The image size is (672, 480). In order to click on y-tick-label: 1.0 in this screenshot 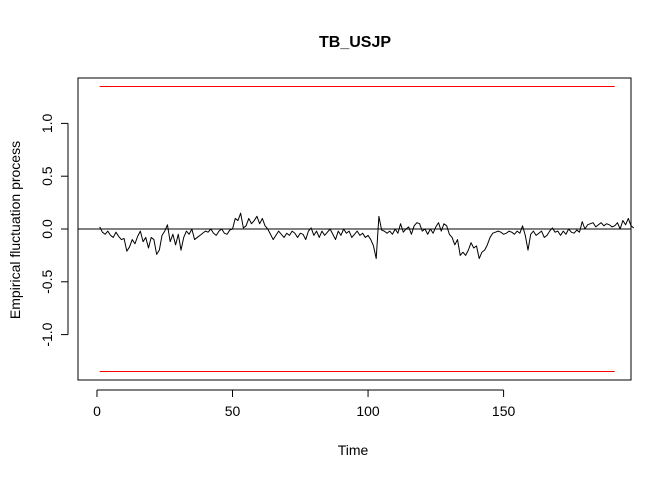, I will do `click(47, 123)`.